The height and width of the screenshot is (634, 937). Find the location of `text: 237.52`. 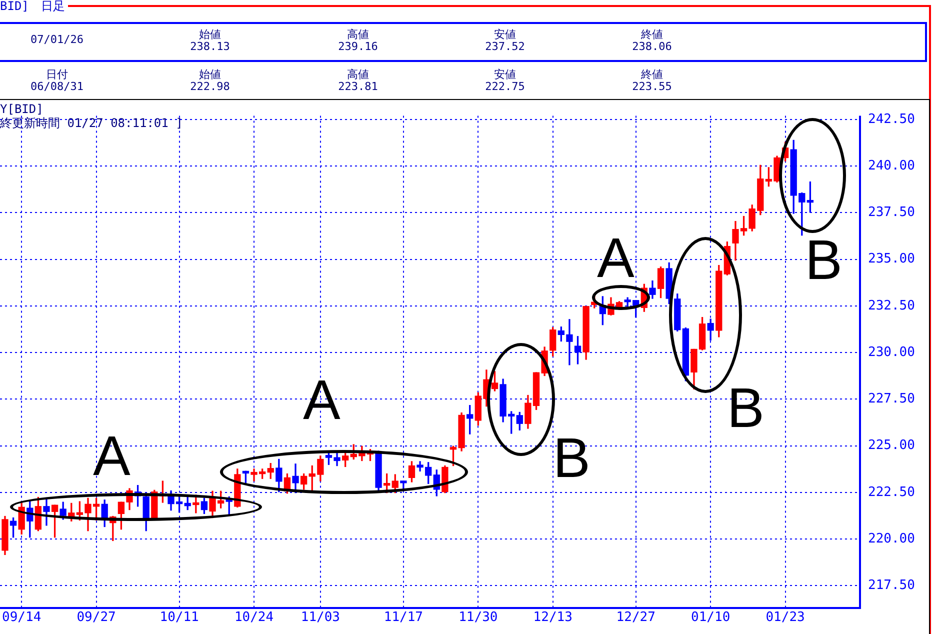

text: 237.52 is located at coordinates (505, 46).